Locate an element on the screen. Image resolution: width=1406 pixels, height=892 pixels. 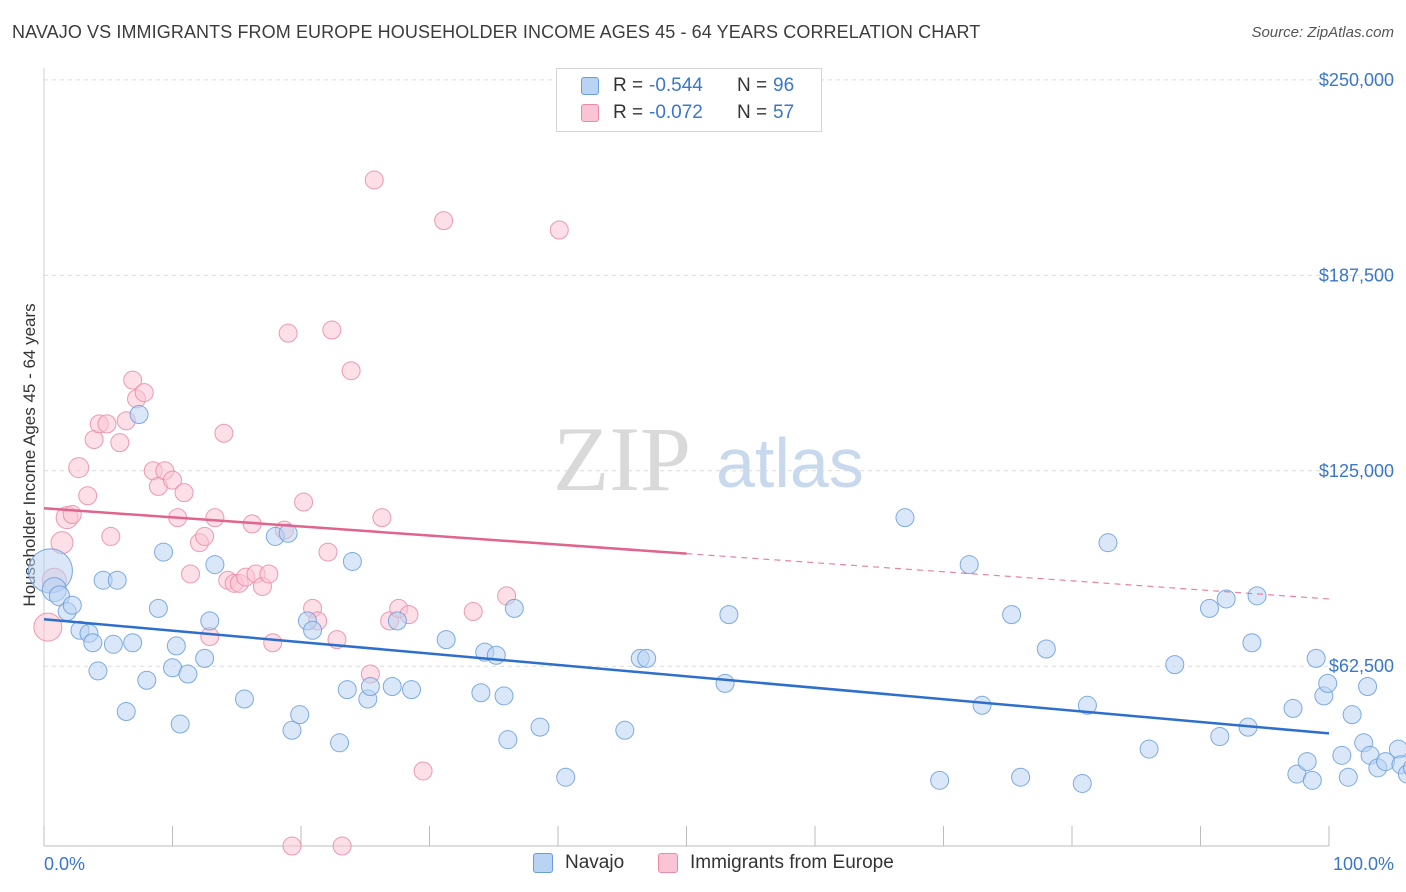
x-tick-label-max: 100.0% is located at coordinates (1363, 864).